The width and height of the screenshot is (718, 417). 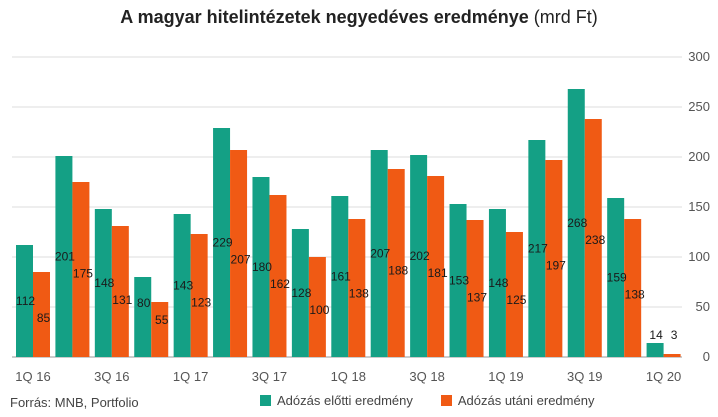 What do you see at coordinates (398, 271) in the screenshot?
I see `data-label-aftertax: 188` at bounding box center [398, 271].